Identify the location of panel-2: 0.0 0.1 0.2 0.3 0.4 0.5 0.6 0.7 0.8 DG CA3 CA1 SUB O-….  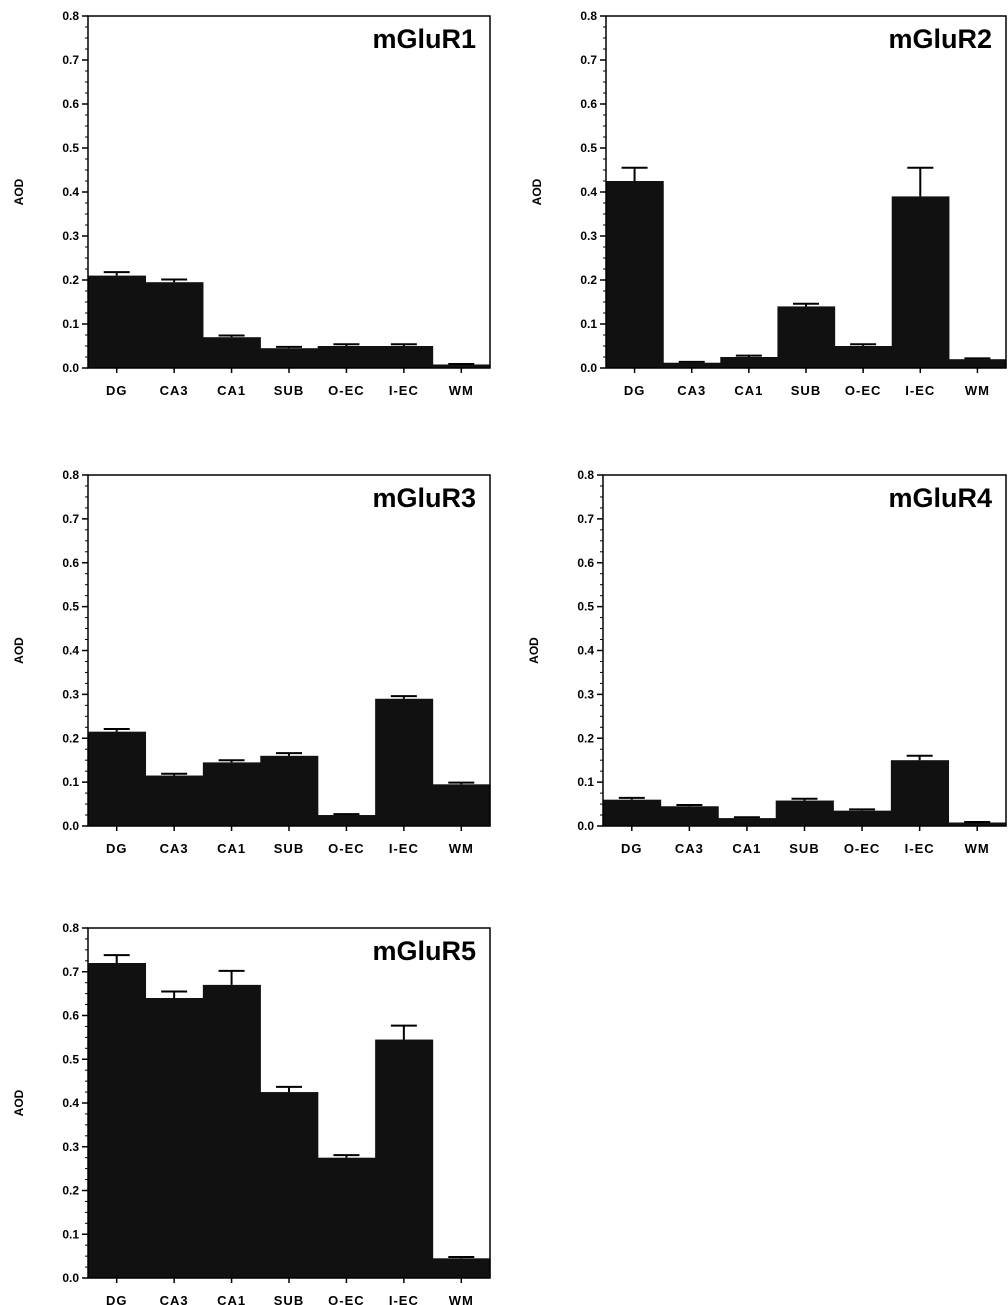
(768, 203).